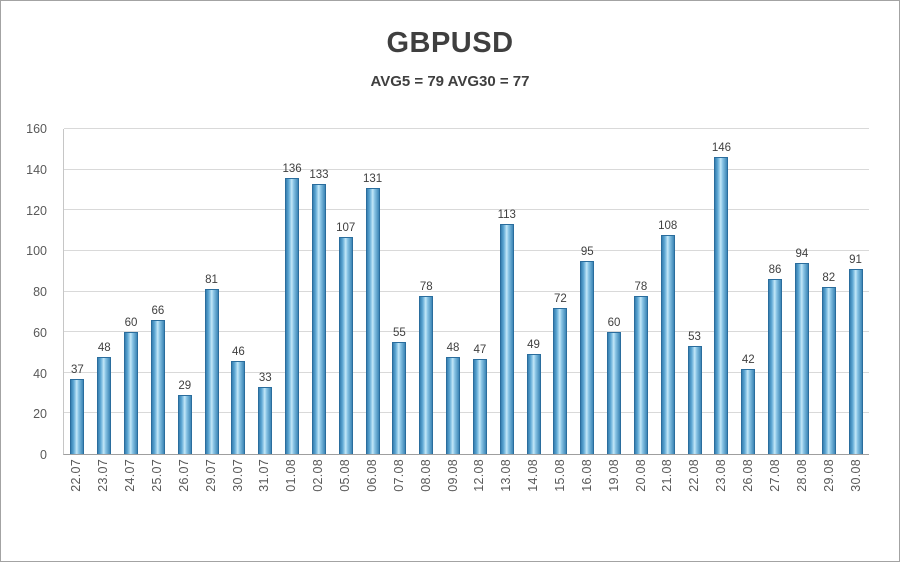  Describe the element at coordinates (265, 420) in the screenshot. I see `bar-31.07` at that location.